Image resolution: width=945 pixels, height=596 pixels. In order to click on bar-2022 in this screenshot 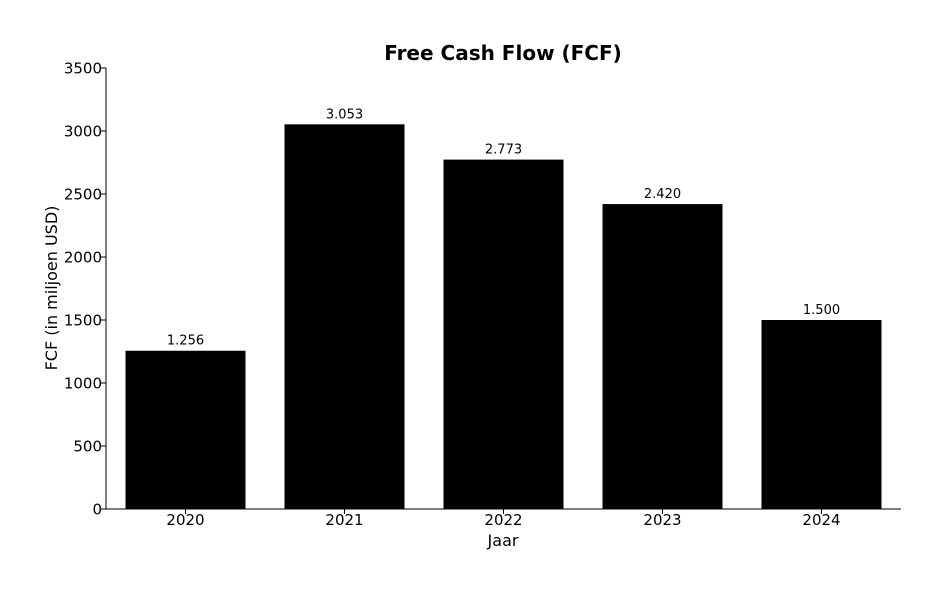, I will do `click(503, 334)`.